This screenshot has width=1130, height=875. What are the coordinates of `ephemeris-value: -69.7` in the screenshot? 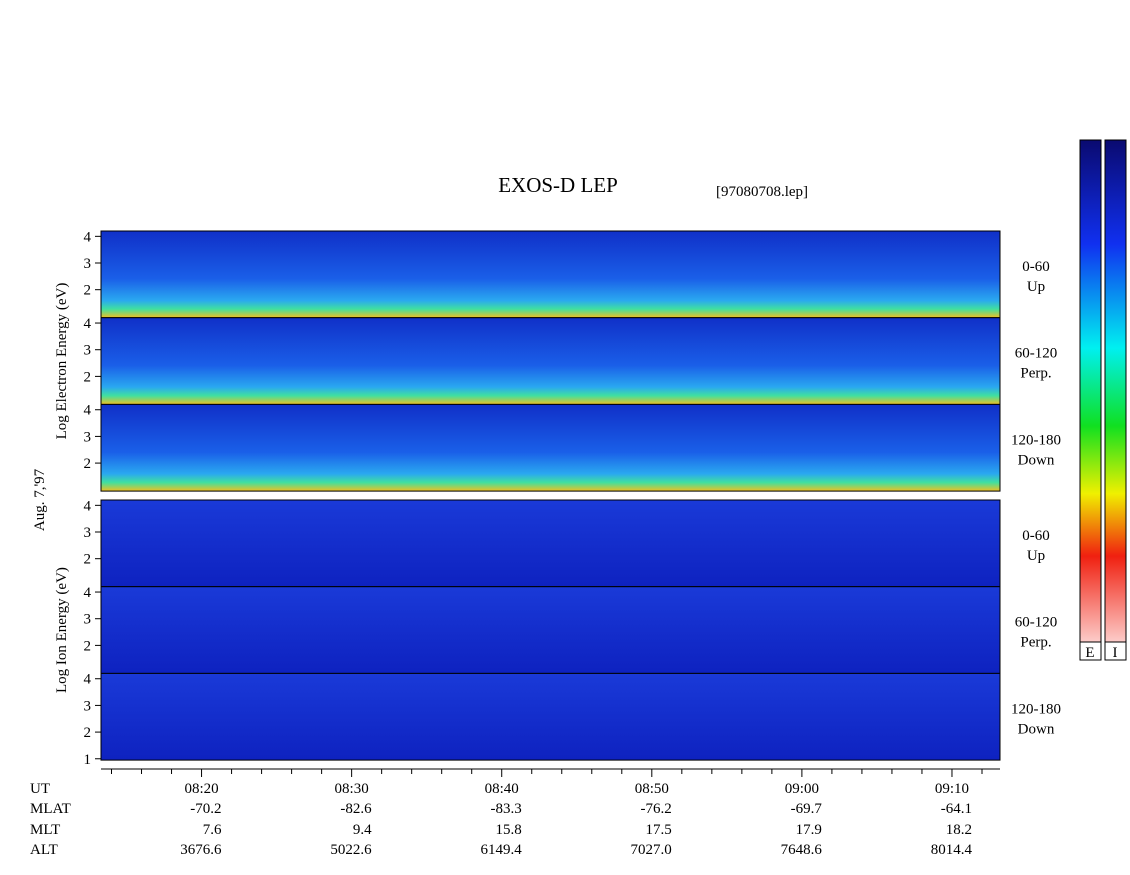 It's located at (807, 809).